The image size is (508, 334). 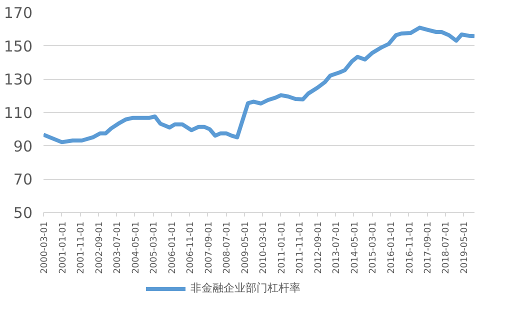 I want to click on x-tick-label: 2007-09-01, so click(x=209, y=247).